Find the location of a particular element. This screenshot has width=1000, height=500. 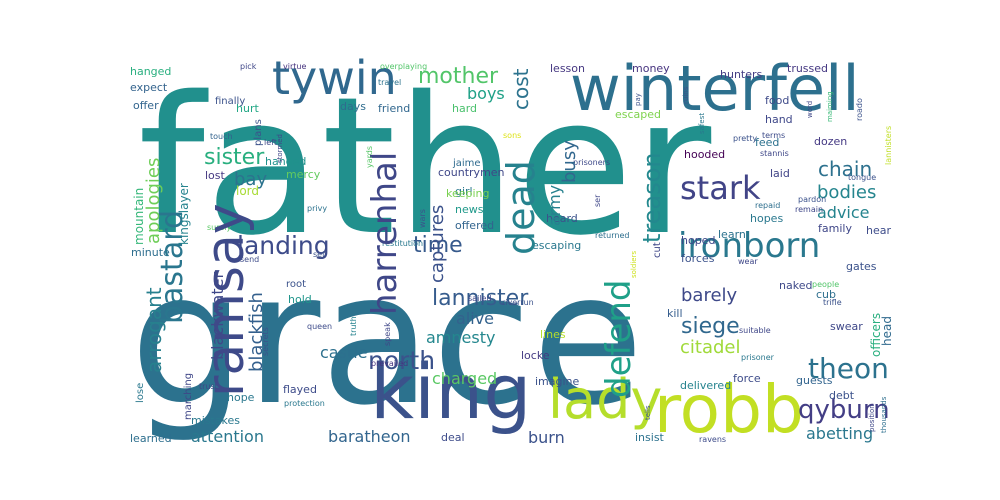

word-maiming: lannisters is located at coordinates (888, 145).